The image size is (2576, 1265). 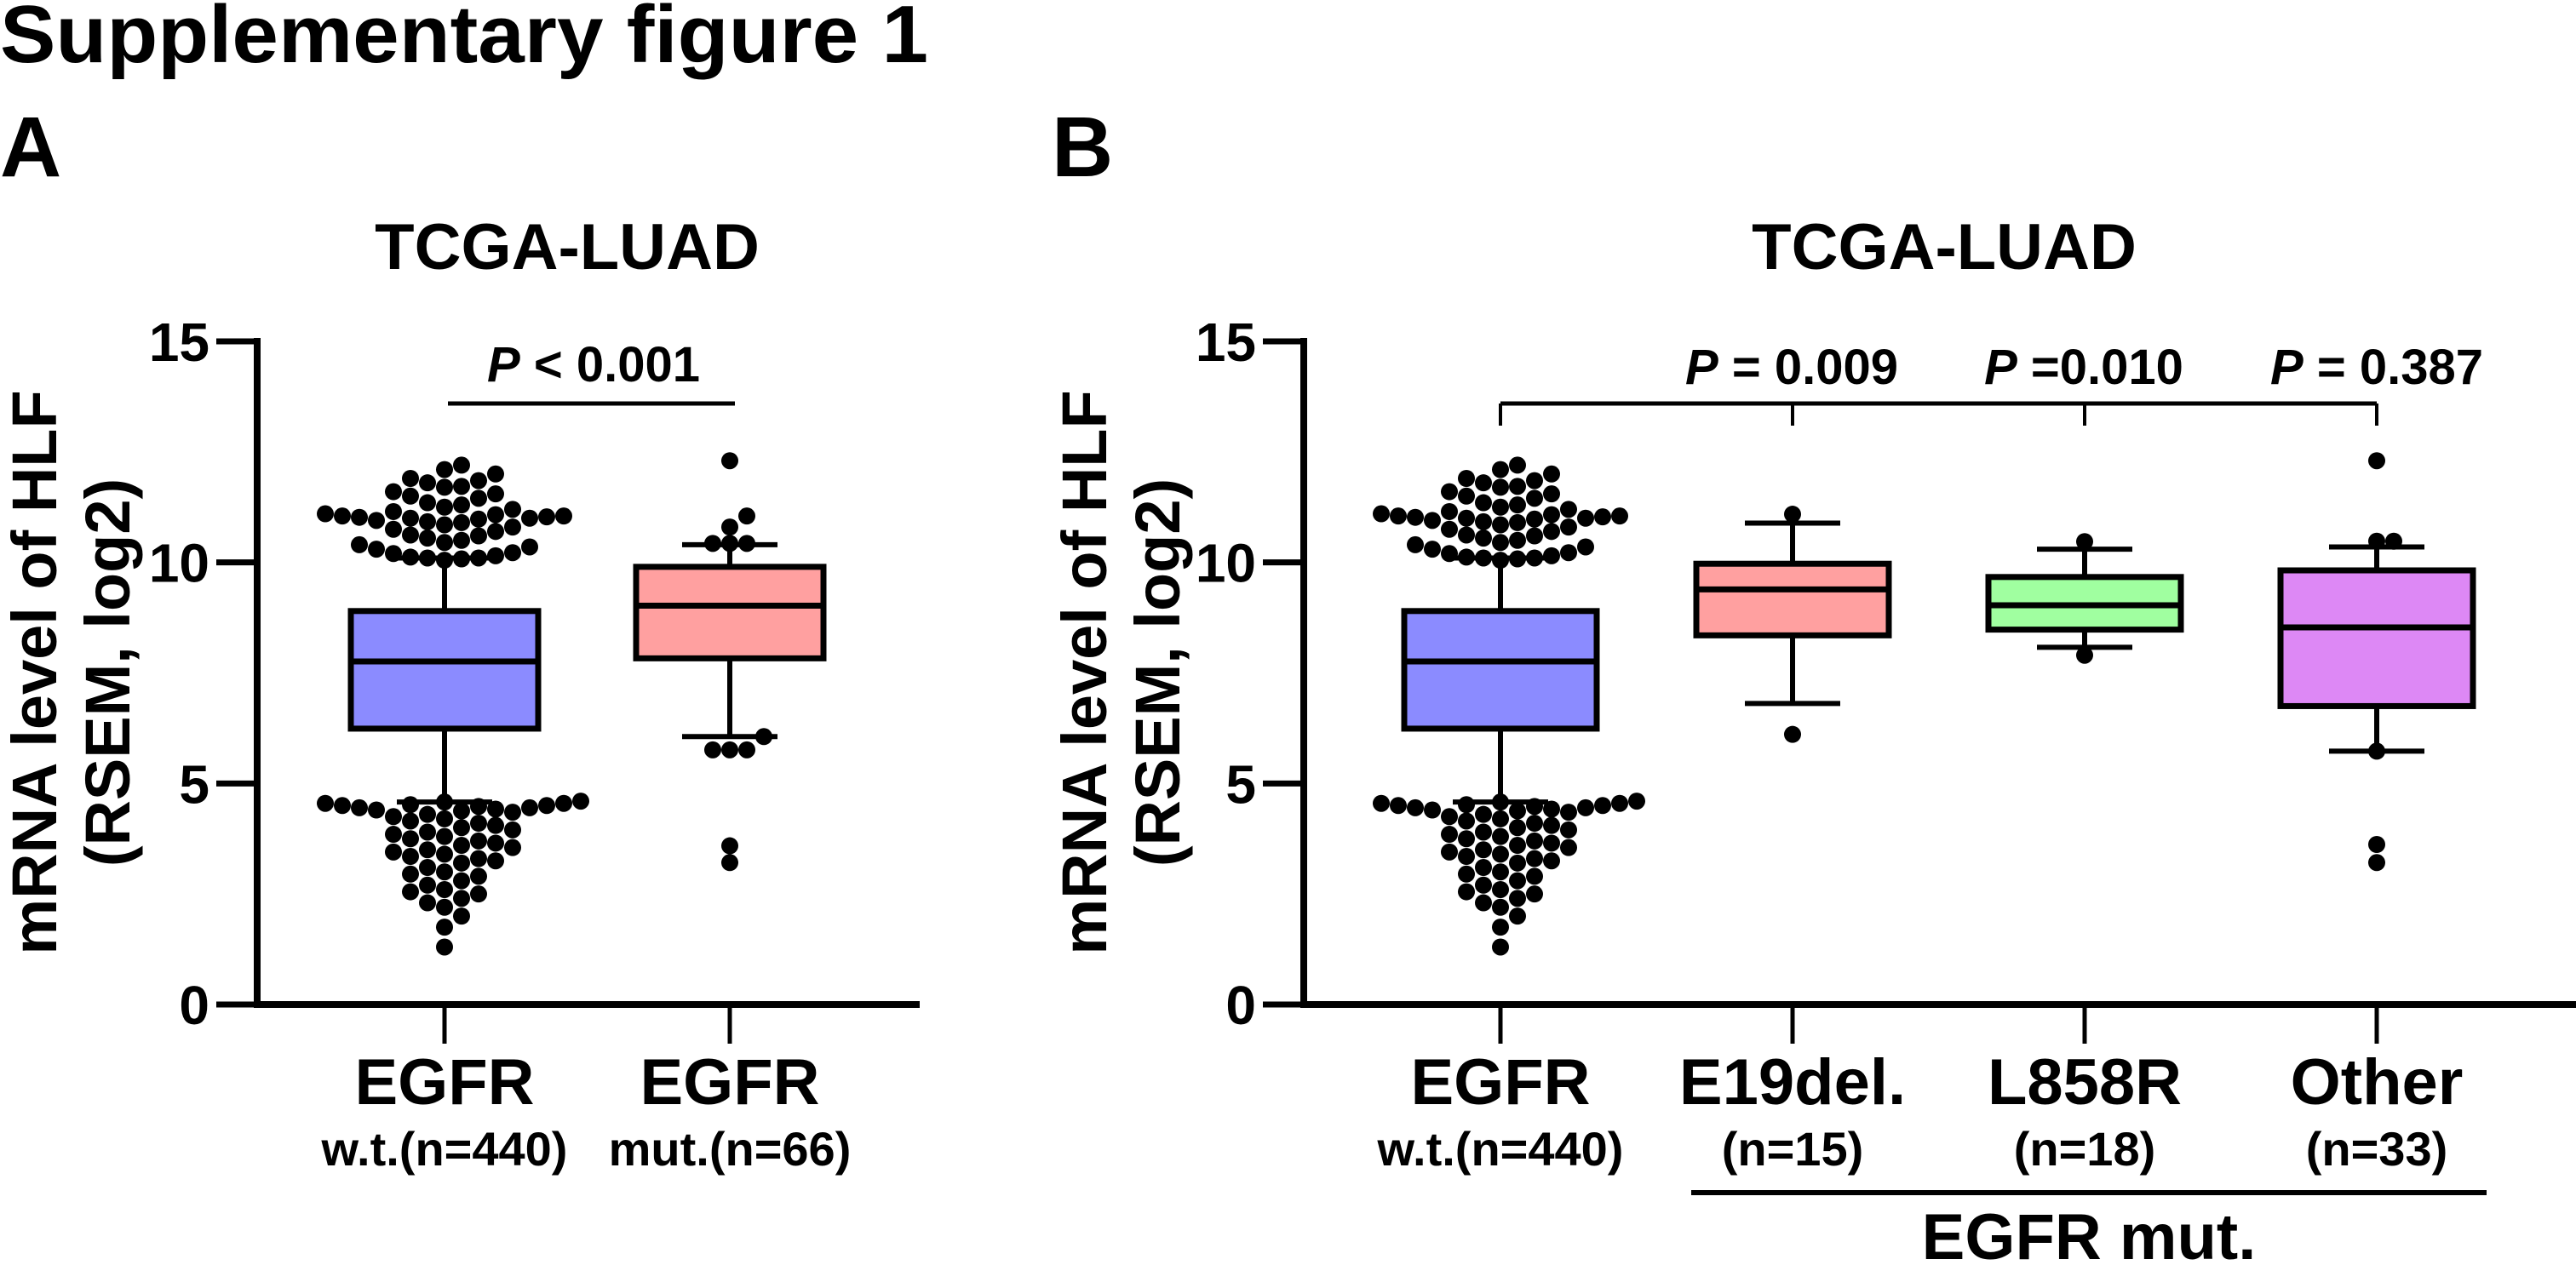 What do you see at coordinates (729, 1083) in the screenshot?
I see `panel-a-xlabel-2: EGFR` at bounding box center [729, 1083].